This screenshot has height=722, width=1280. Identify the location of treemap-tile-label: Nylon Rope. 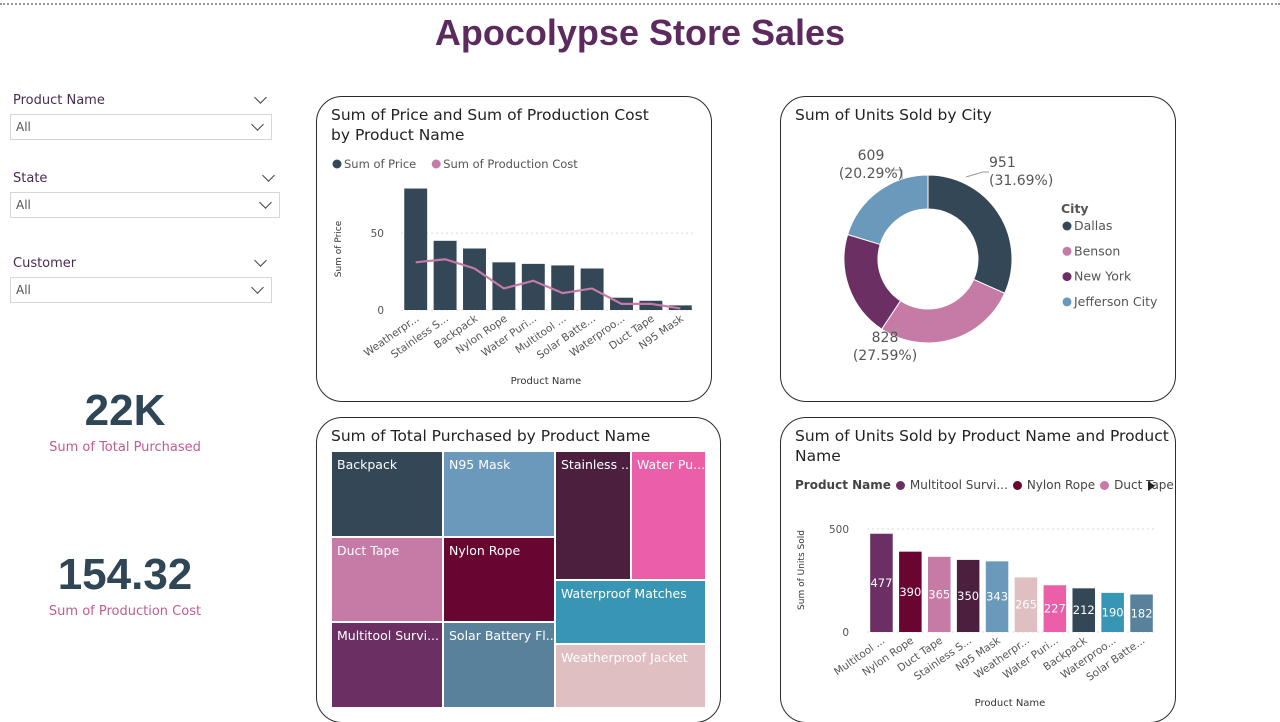
(485, 550).